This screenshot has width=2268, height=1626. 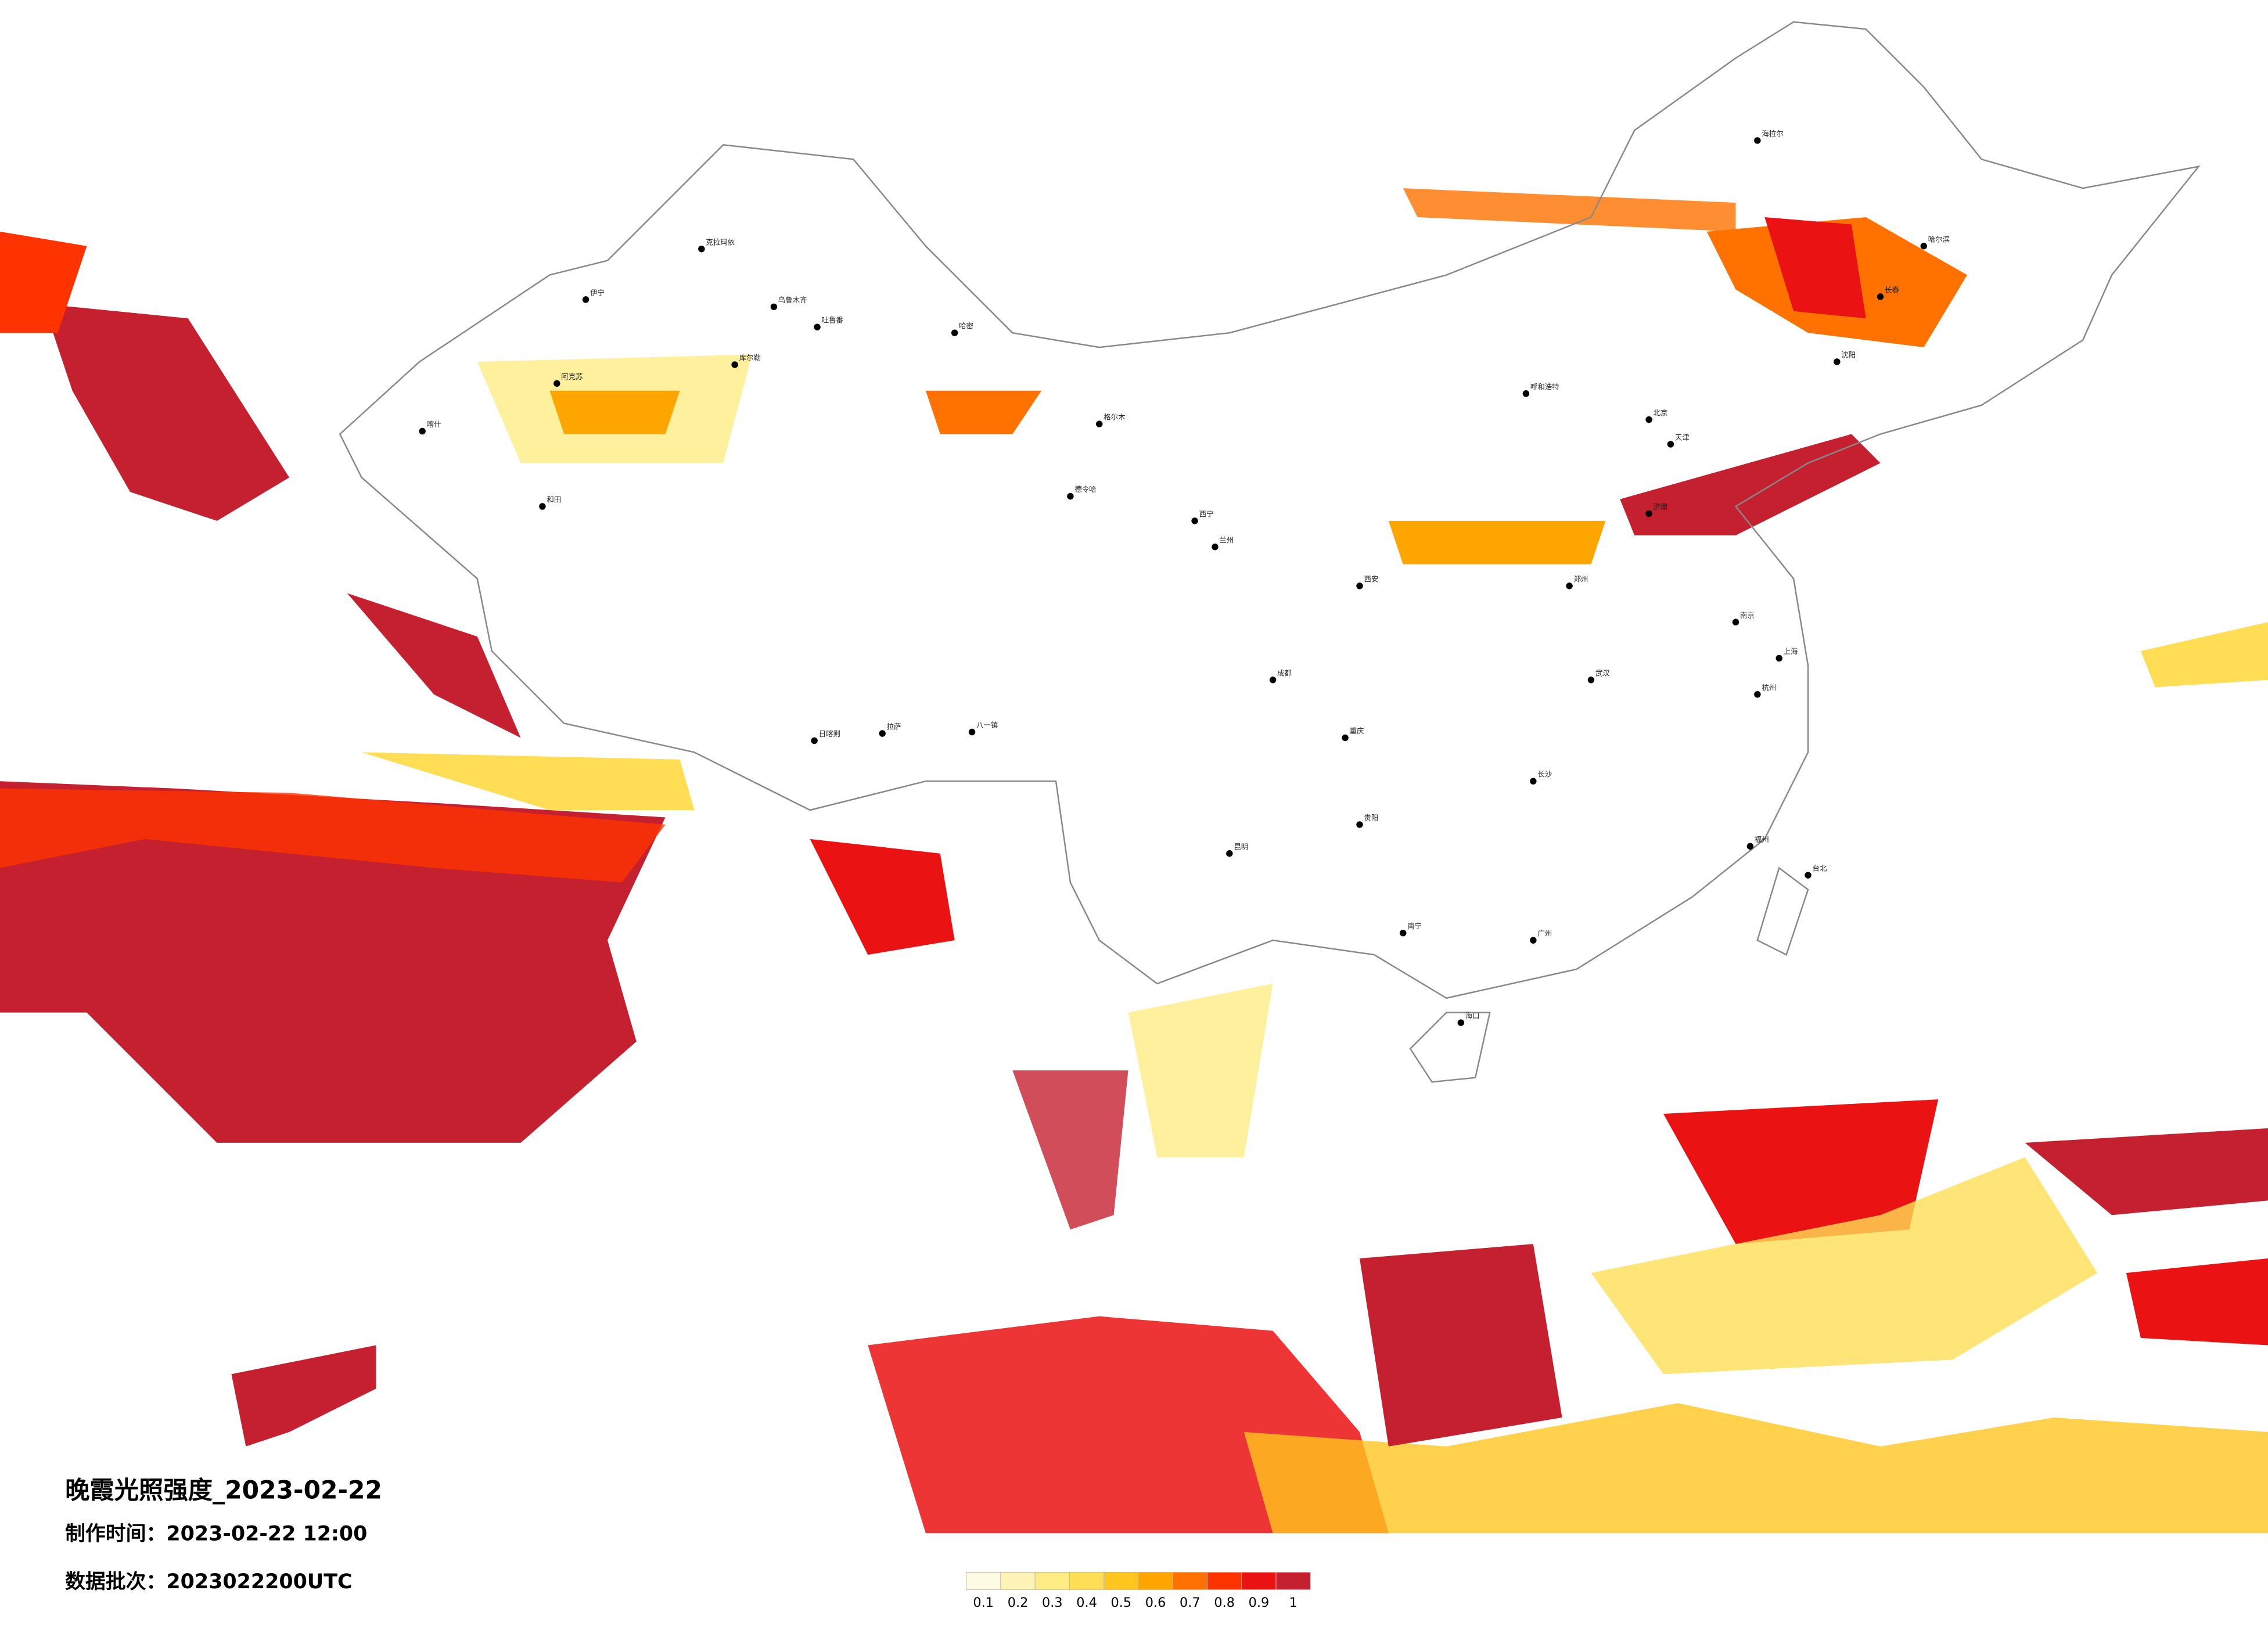 What do you see at coordinates (894, 726) in the screenshot?
I see `city-label: 拉萨` at bounding box center [894, 726].